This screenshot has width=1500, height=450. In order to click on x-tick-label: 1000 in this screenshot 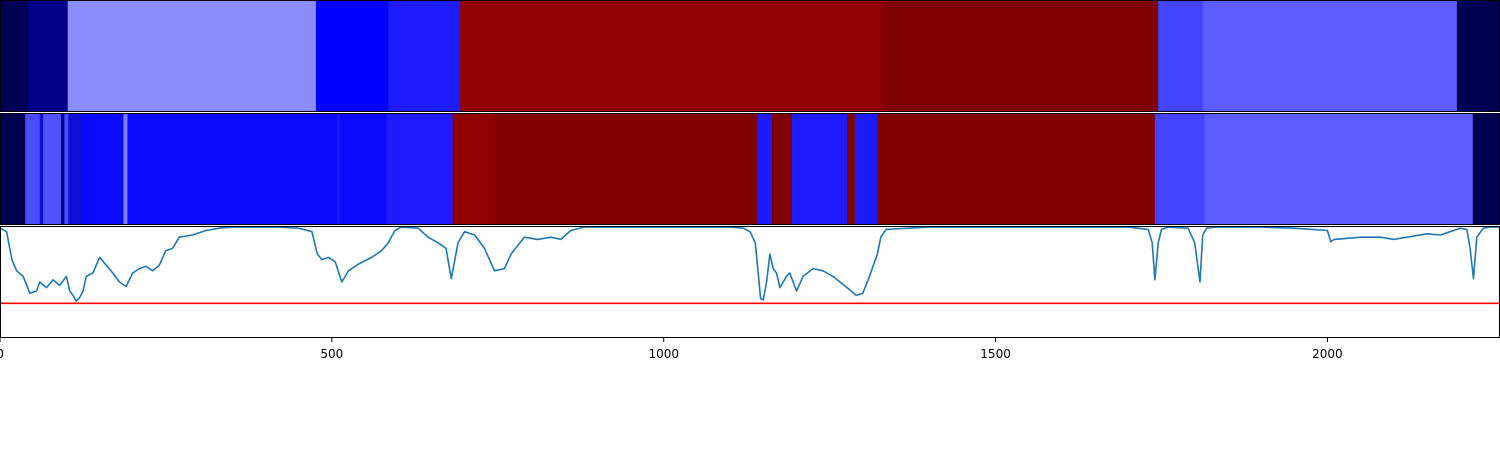, I will do `click(663, 354)`.